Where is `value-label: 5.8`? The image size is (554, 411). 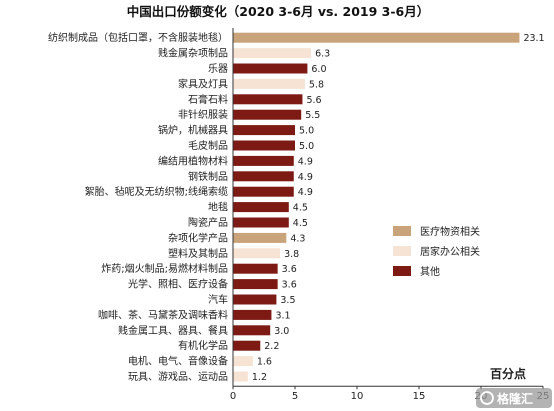
value-label: 5.8 is located at coordinates (316, 84).